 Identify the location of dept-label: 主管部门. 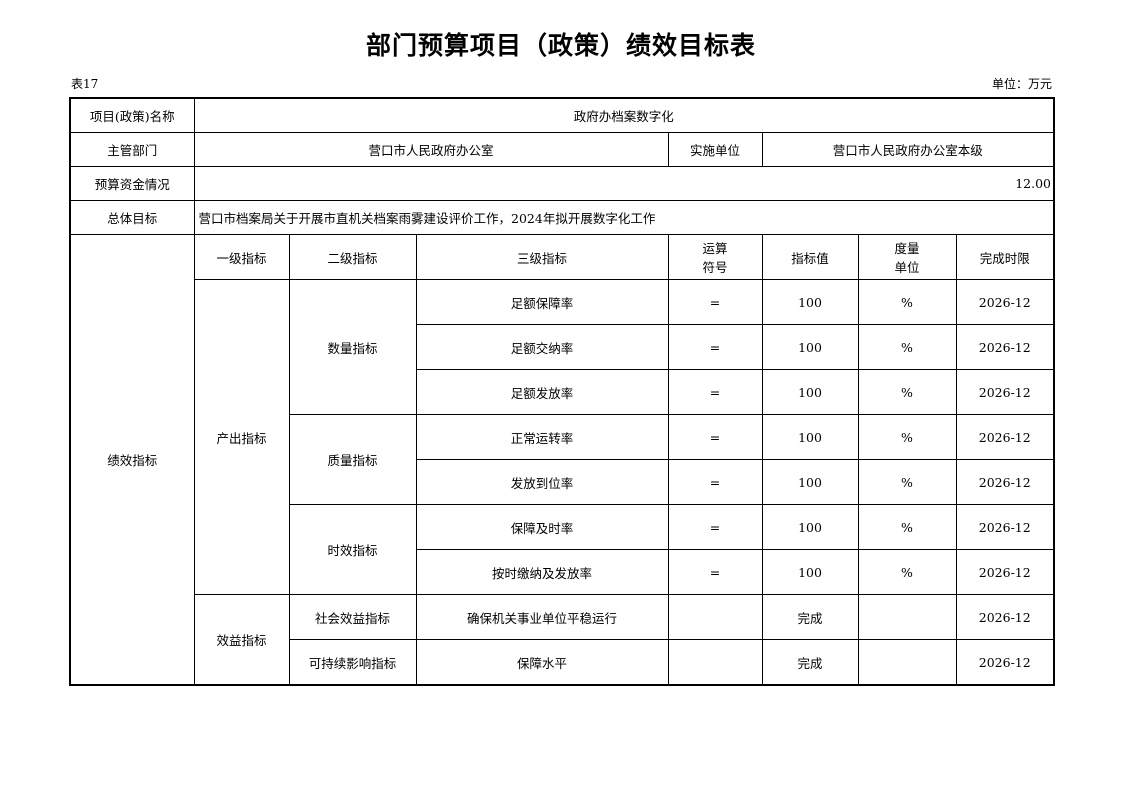
(132, 149).